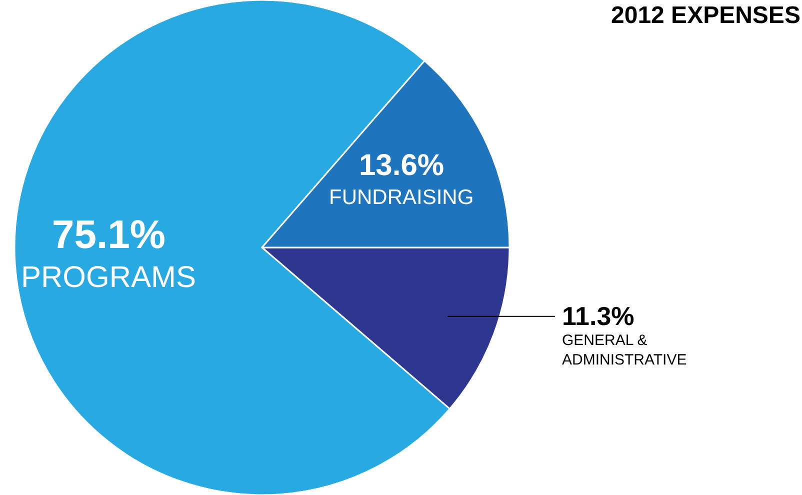 This screenshot has height=495, width=802. Describe the element at coordinates (401, 197) in the screenshot. I see `slice-label: FUNDRAISING` at that location.